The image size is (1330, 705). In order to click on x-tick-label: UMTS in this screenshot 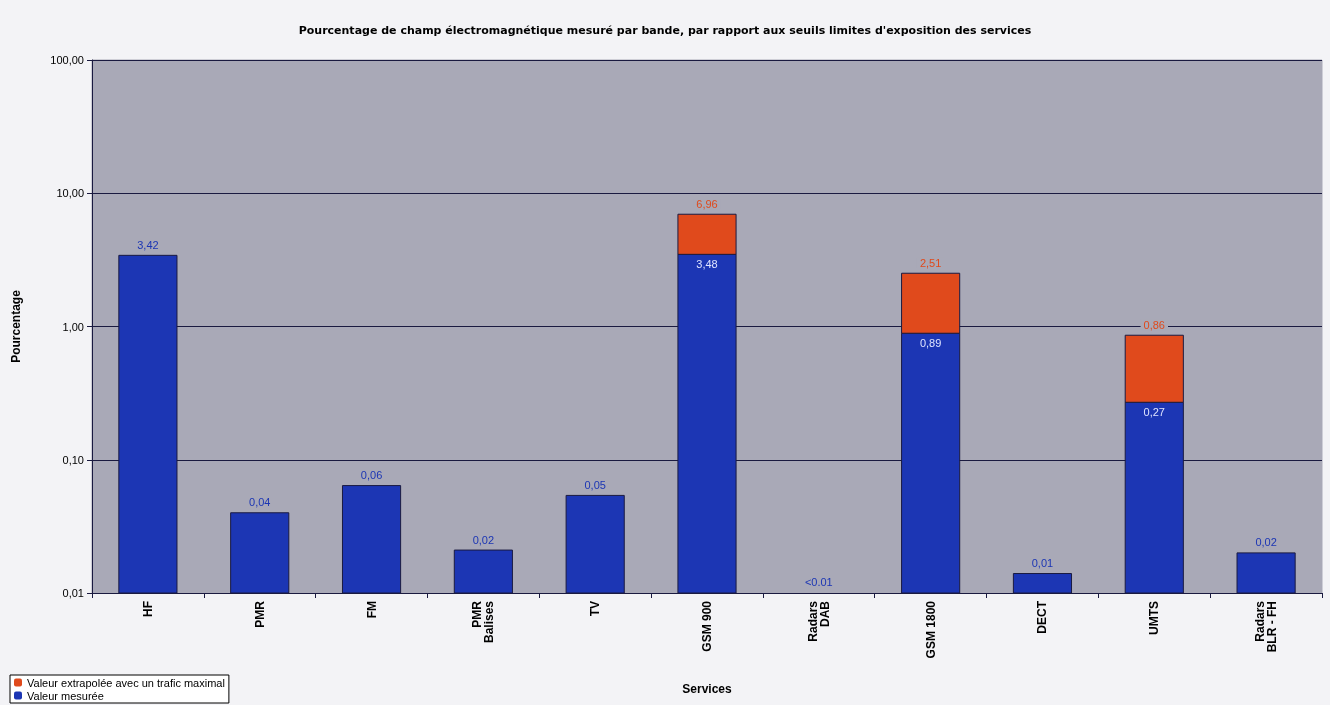, I will do `click(1154, 618)`.